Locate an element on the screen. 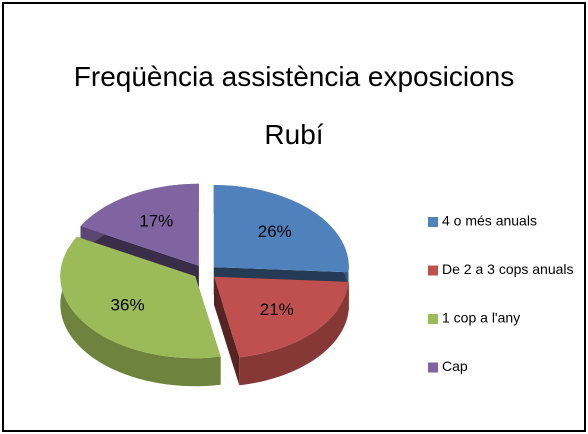 This screenshot has height=434, width=588. data-label: 21% is located at coordinates (277, 309).